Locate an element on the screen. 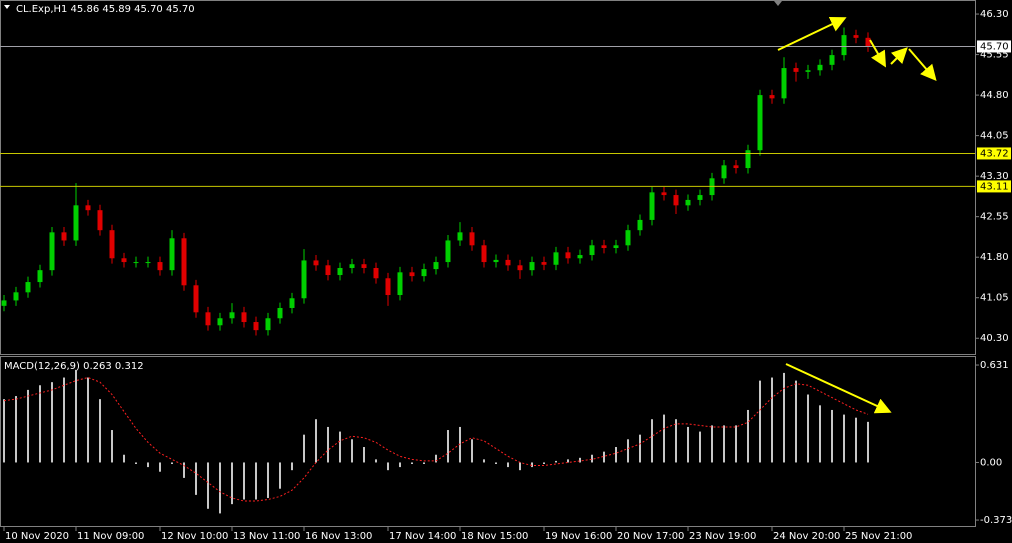 Image resolution: width=1012 pixels, height=543 pixels. symbol-header: CL.Exp,H1 45.86 45.89 45.70 45.70 is located at coordinates (105, 9).